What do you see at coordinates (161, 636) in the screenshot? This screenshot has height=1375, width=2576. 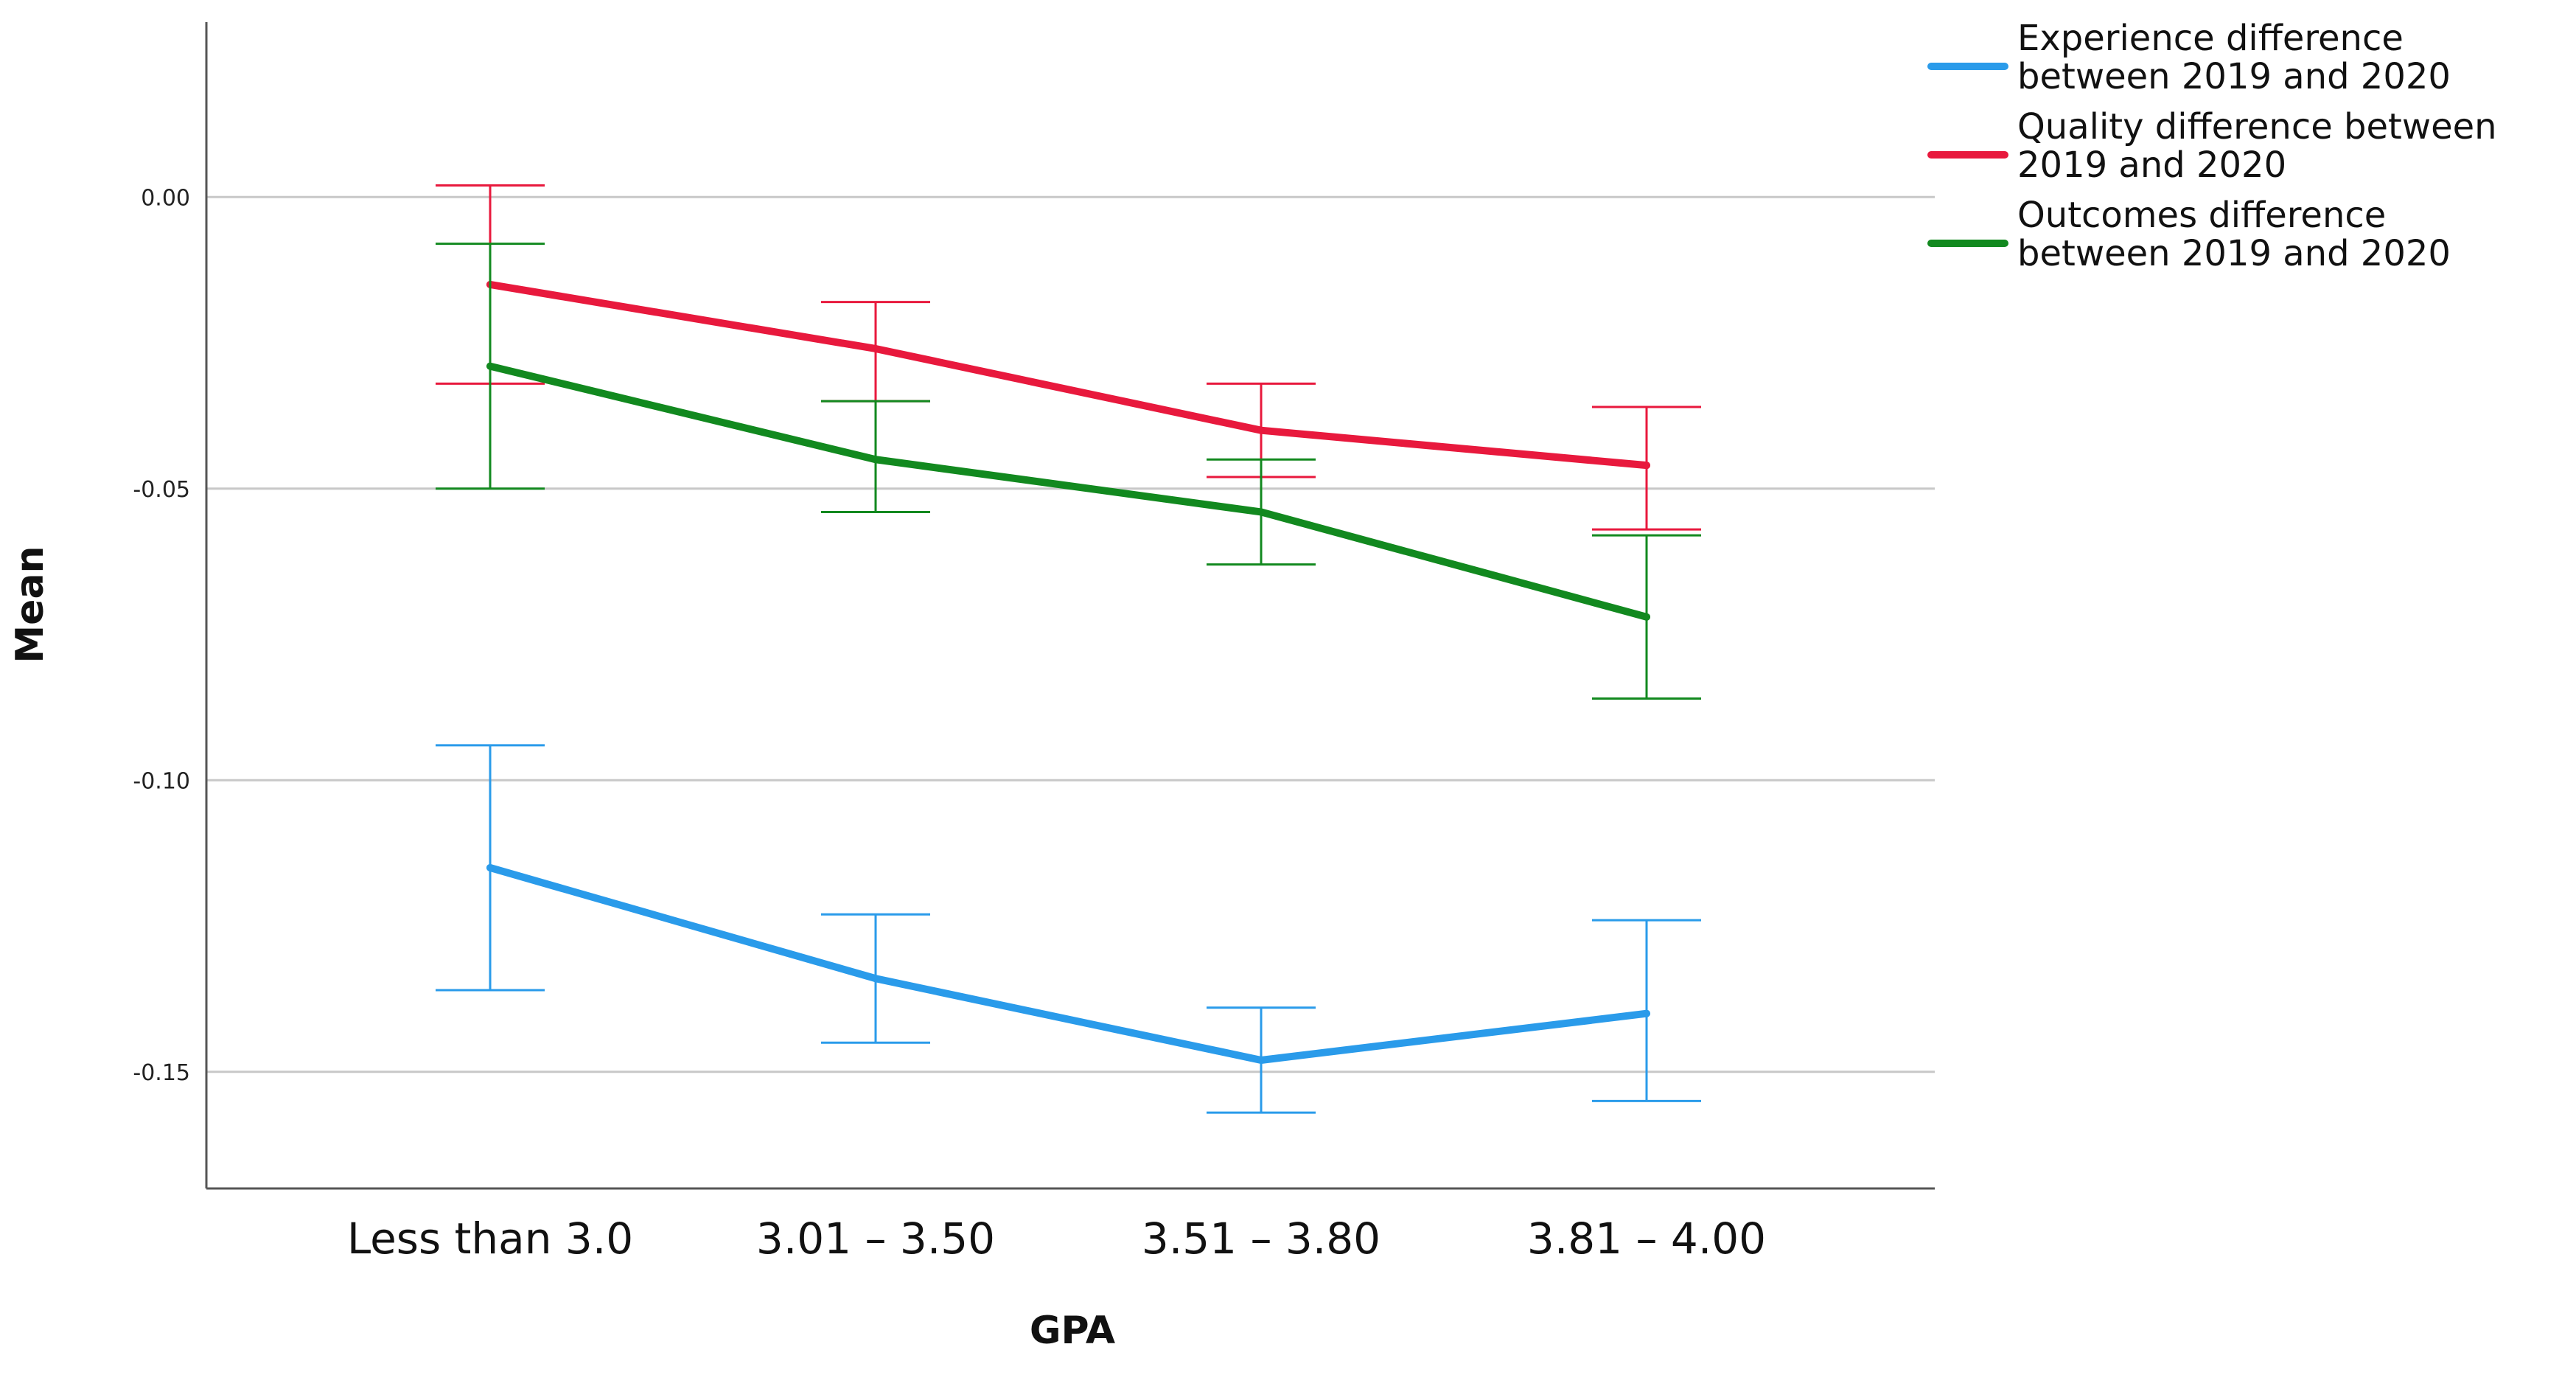 I see `y-ticks: 0.00 -0.05 -0.10 -0.15` at bounding box center [161, 636].